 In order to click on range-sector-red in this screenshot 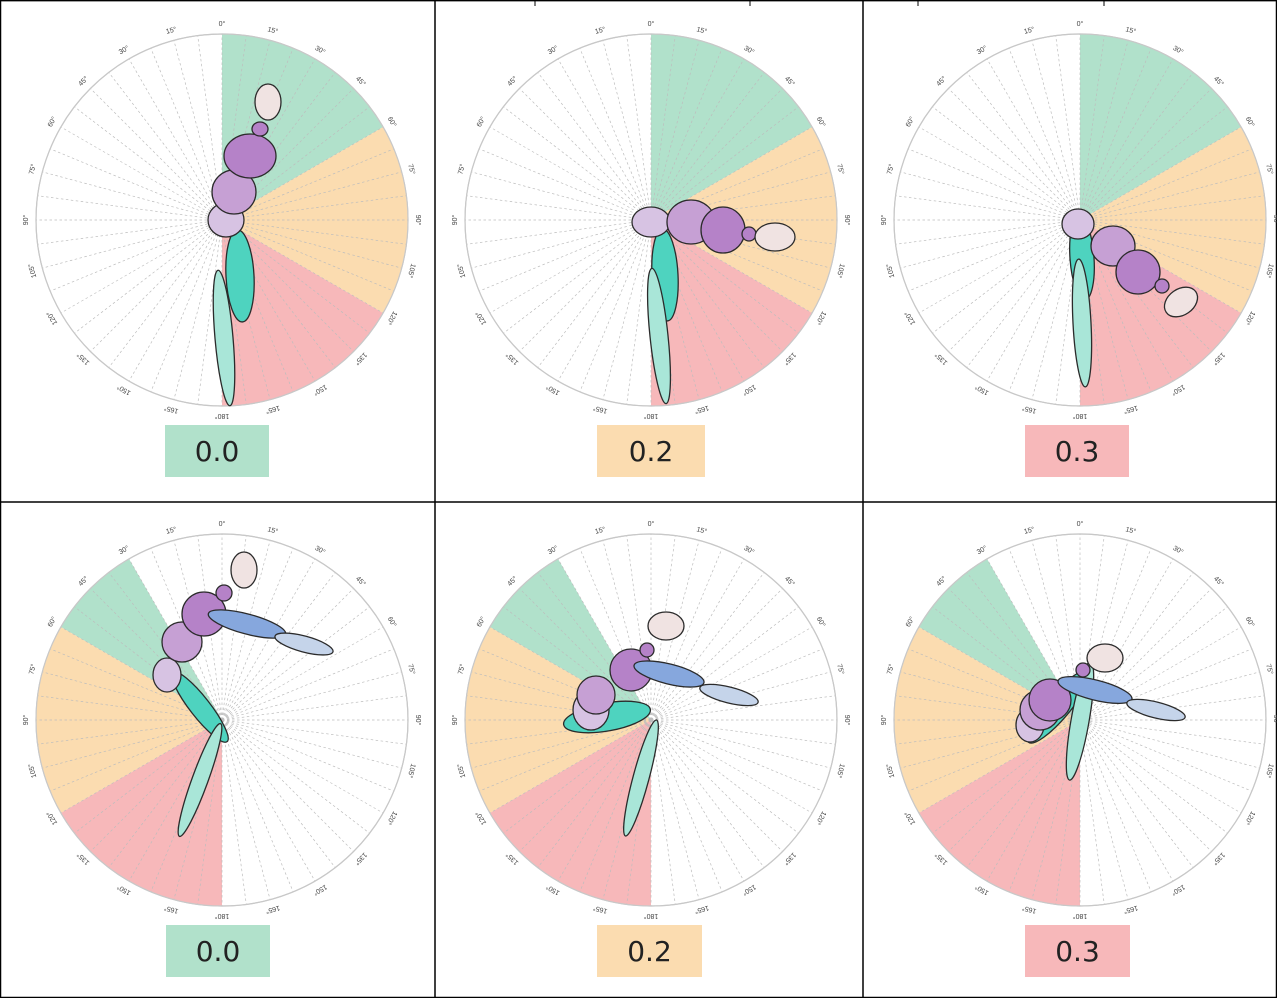, I will do `click(141, 813)`.